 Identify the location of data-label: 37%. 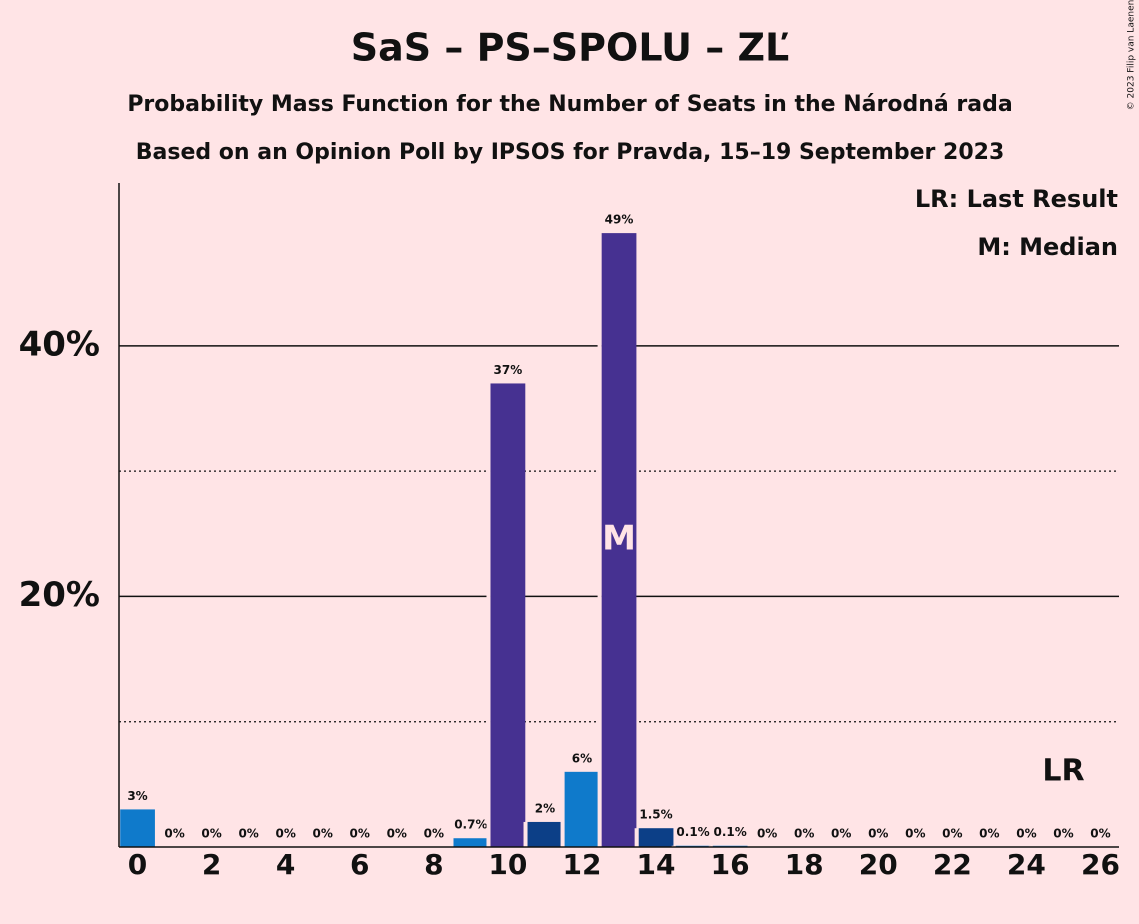
(508, 370).